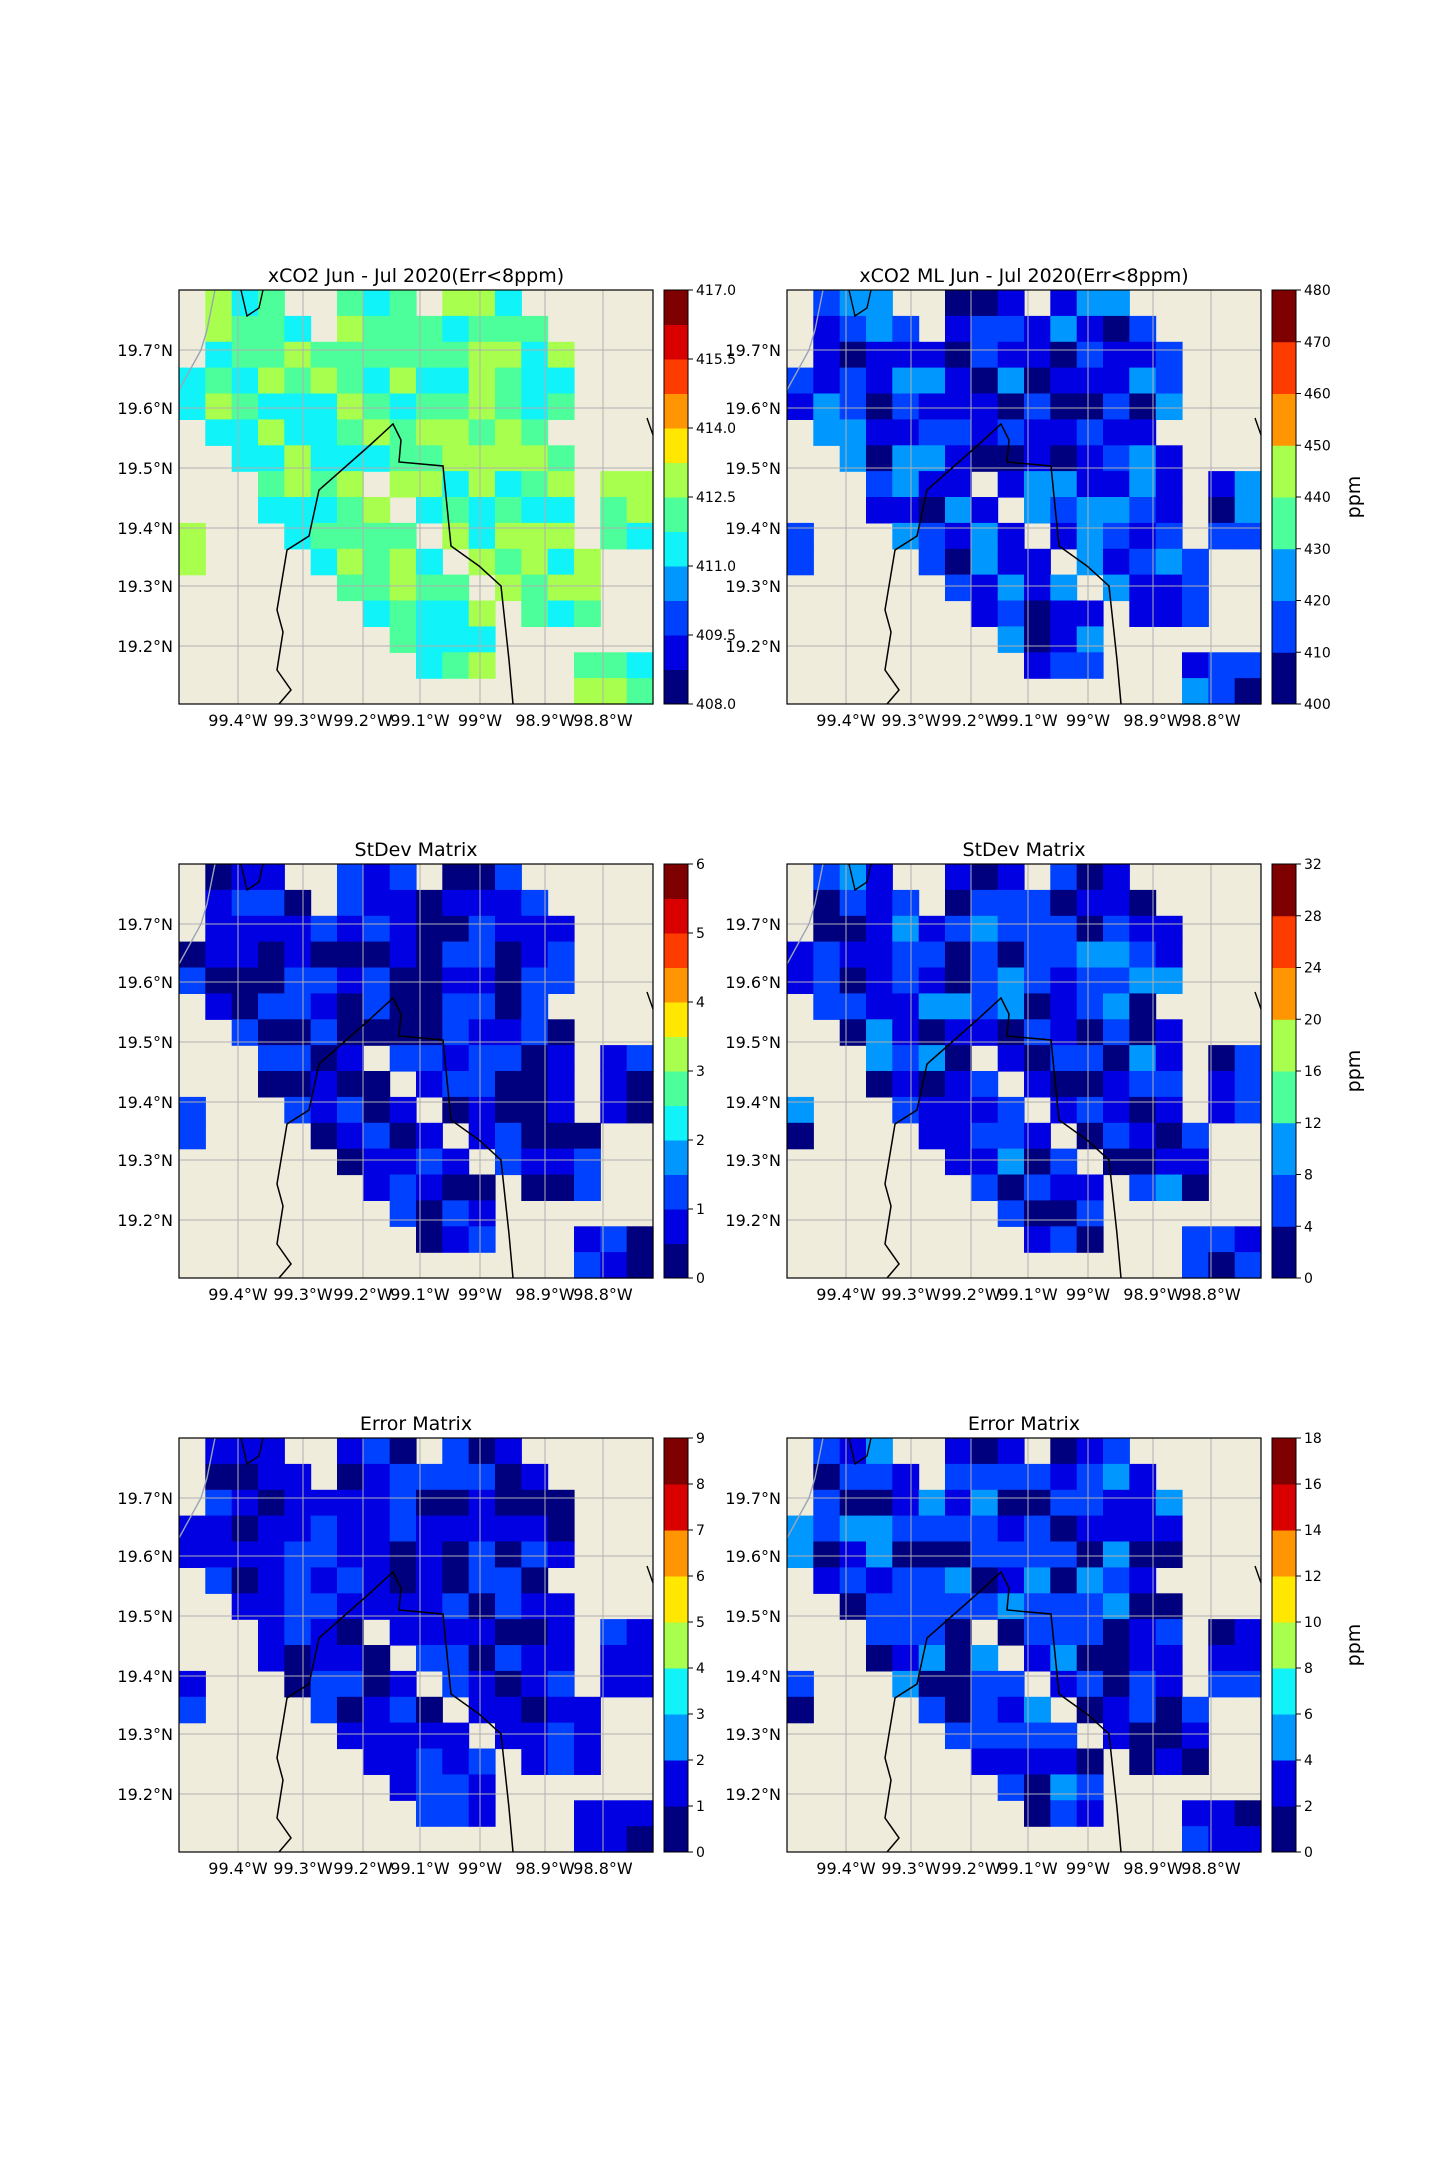 The height and width of the screenshot is (2160, 1440). What do you see at coordinates (700, 1439) in the screenshot?
I see `colorbar-tick-label: 9` at bounding box center [700, 1439].